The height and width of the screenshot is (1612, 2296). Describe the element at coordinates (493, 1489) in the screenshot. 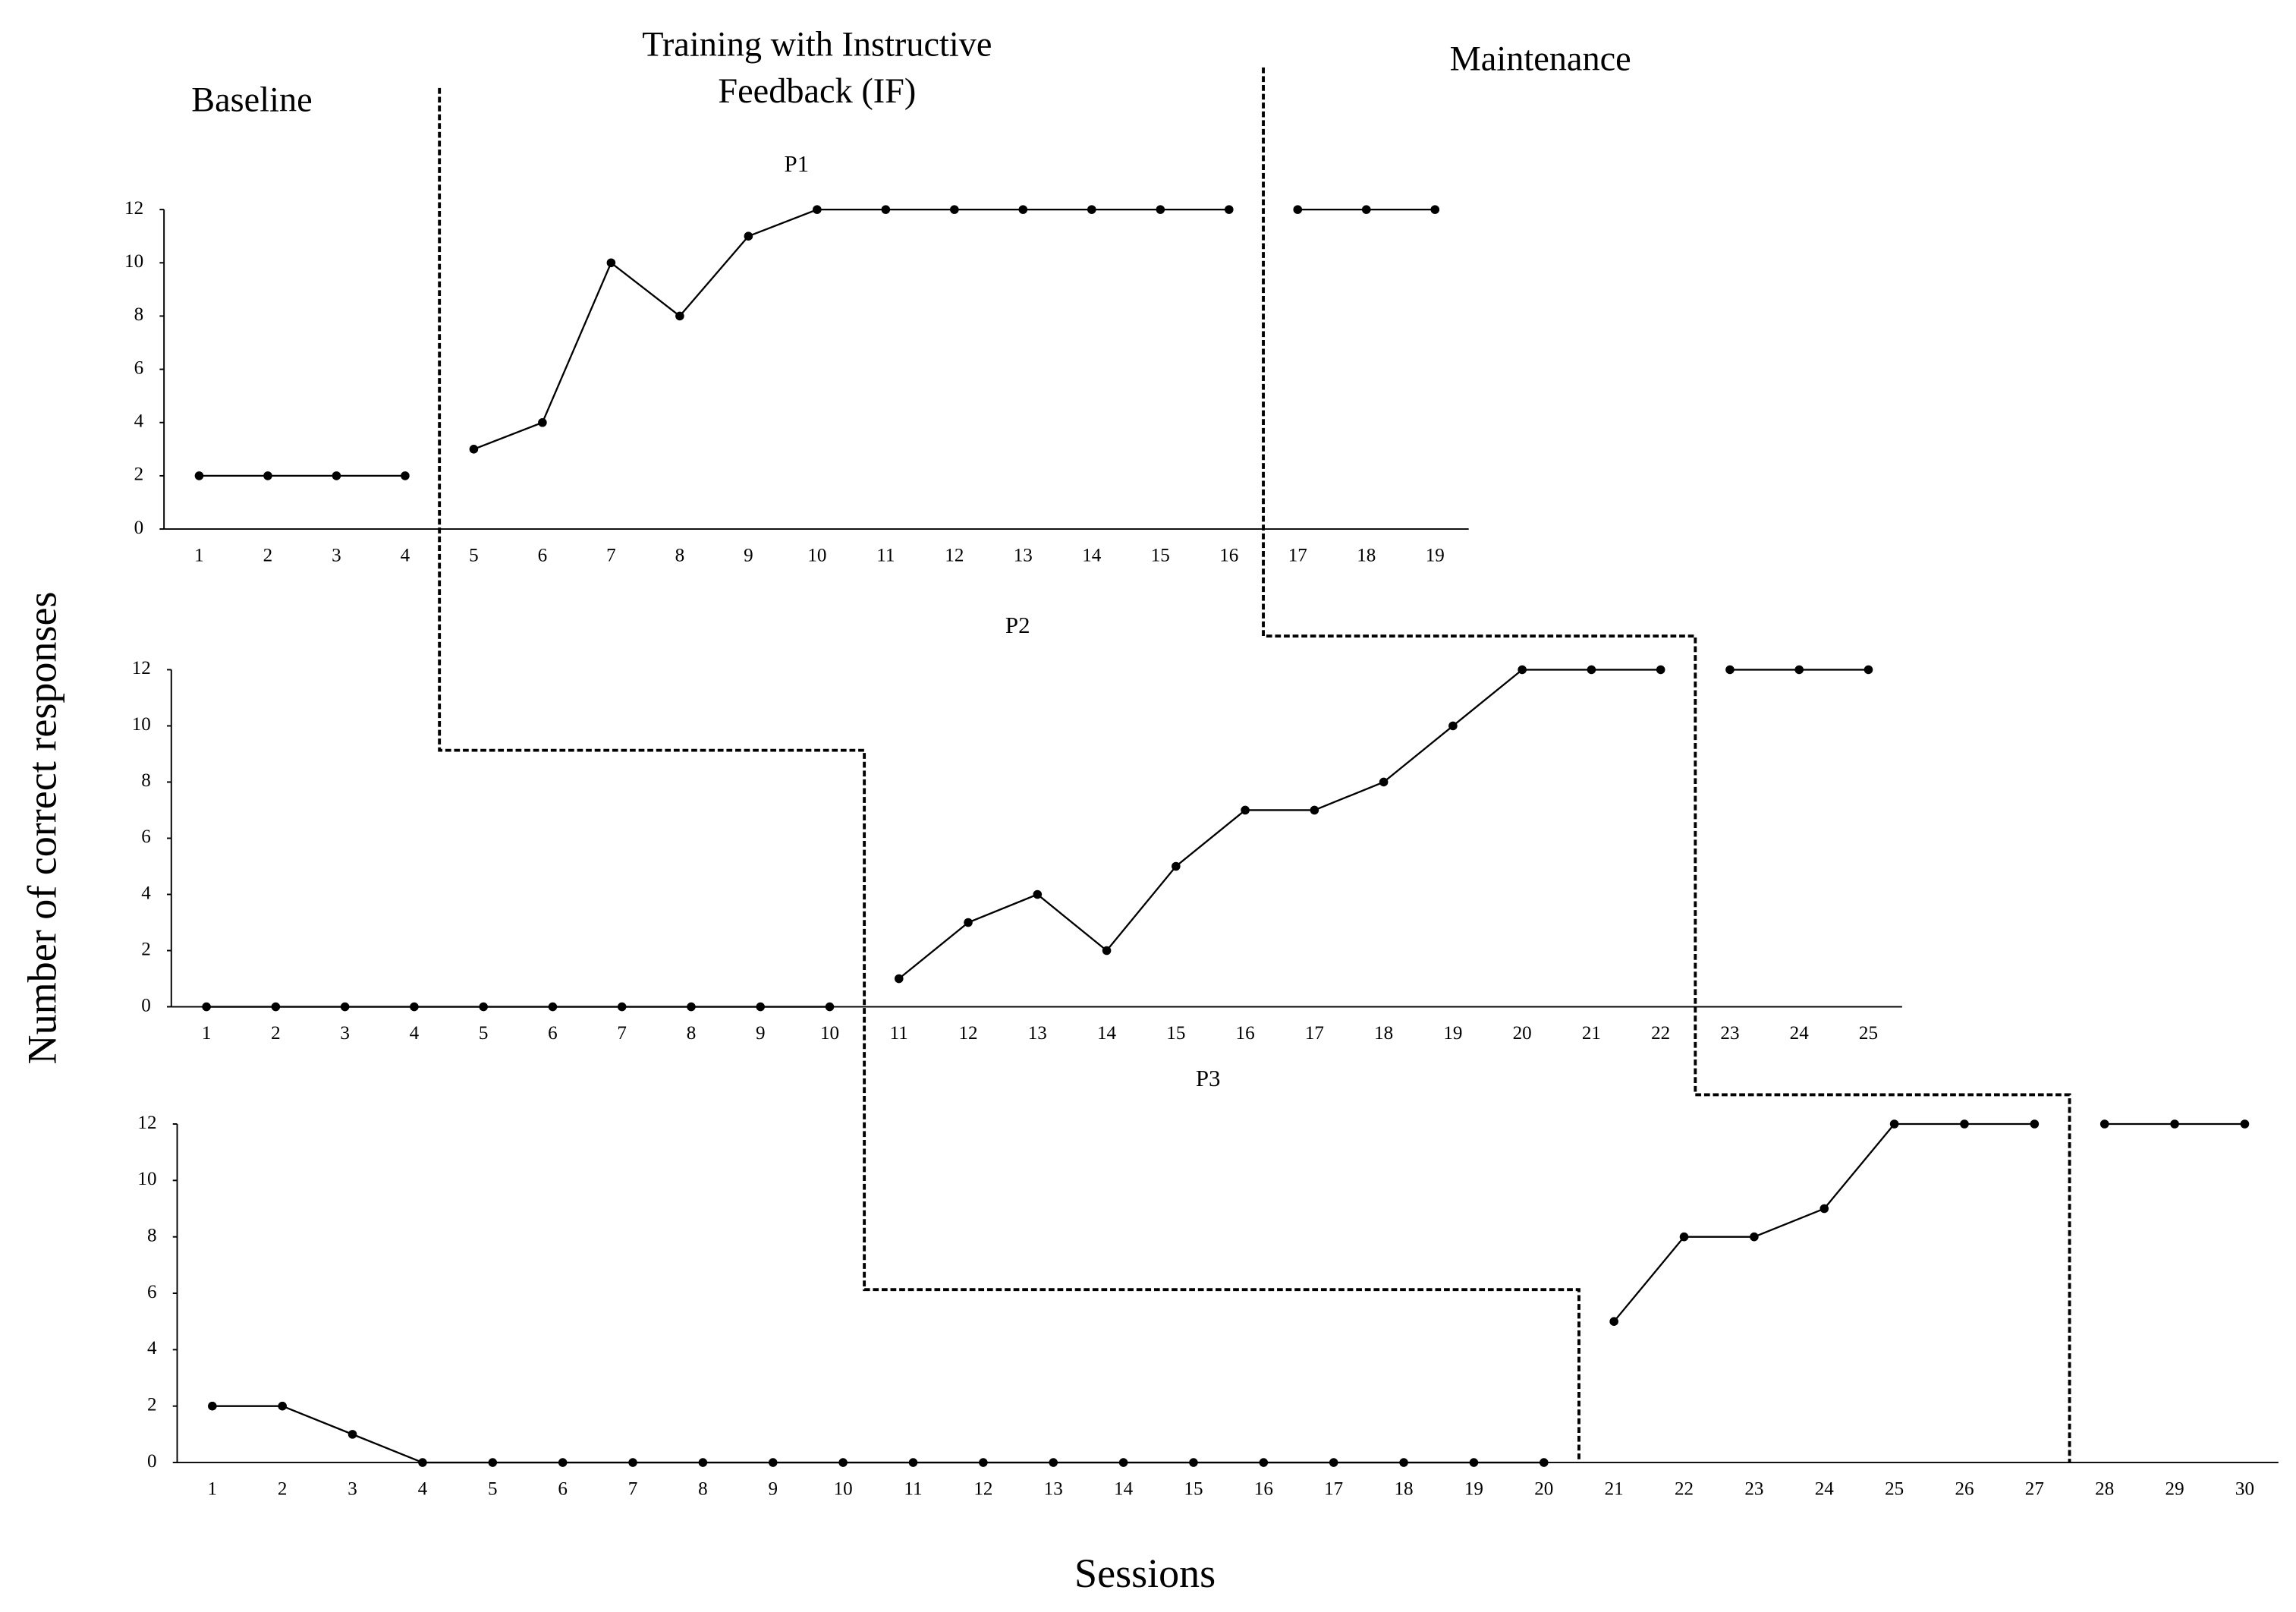

I see `x-tick-label: 5` at that location.